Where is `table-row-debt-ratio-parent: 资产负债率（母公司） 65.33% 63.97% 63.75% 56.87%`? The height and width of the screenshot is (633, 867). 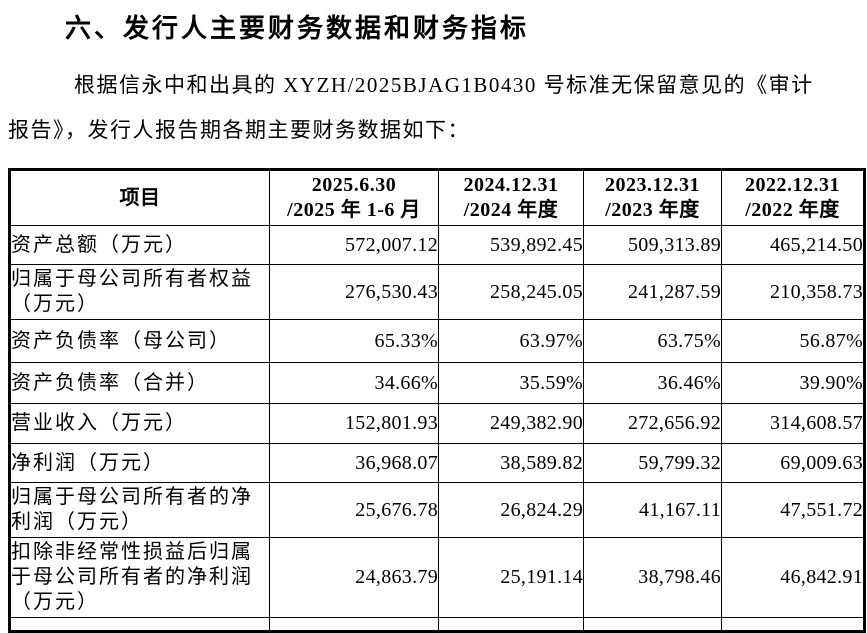 table-row-debt-ratio-parent: 资产负债率（母公司） 65.33% 63.97% 63.75% 56.87% is located at coordinates (437, 341).